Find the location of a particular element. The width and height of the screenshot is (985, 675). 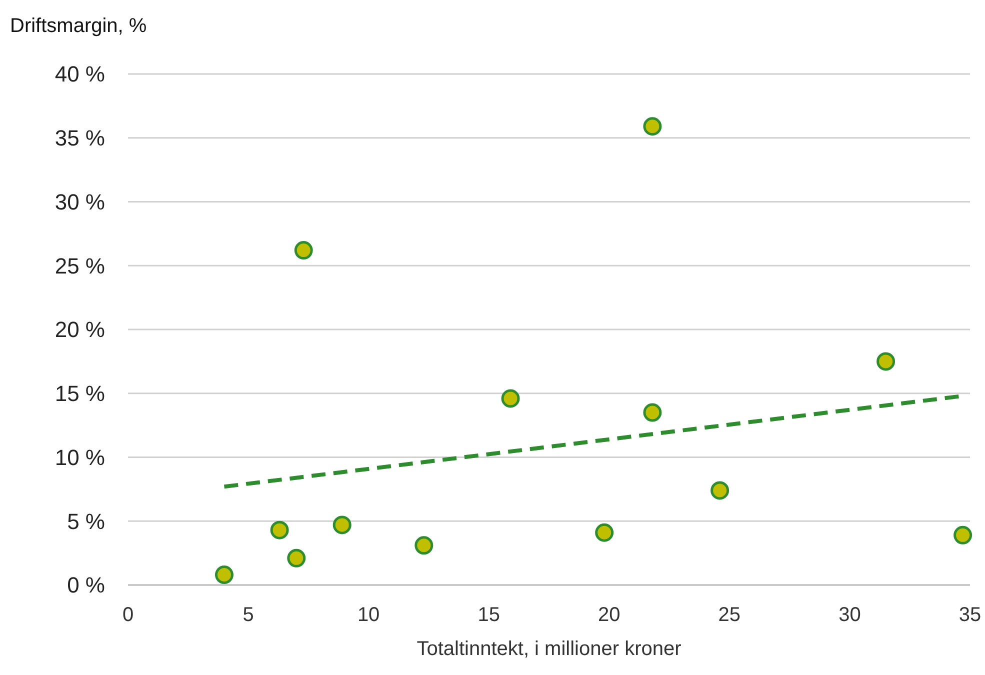

x-tick-label: 0 is located at coordinates (128, 615).